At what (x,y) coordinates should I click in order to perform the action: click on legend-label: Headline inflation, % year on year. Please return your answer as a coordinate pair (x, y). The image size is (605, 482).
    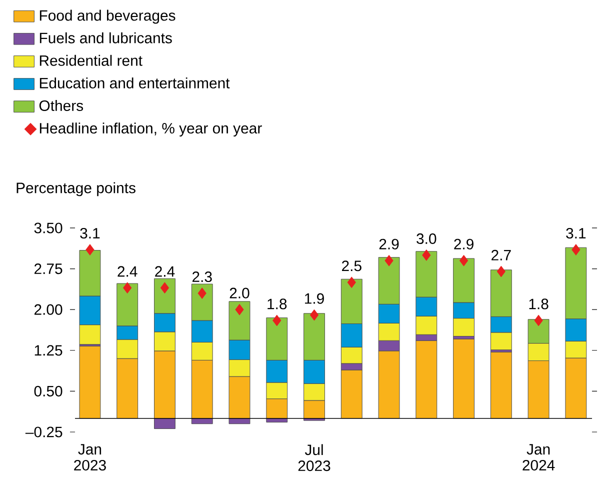
    Looking at the image, I should click on (151, 129).